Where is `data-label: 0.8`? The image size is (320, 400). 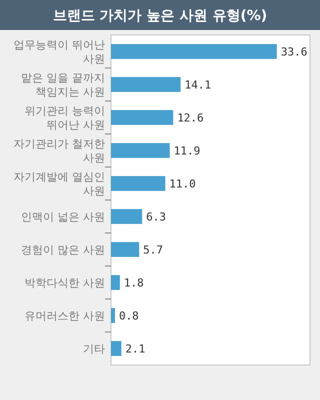 data-label: 0.8 is located at coordinates (128, 316).